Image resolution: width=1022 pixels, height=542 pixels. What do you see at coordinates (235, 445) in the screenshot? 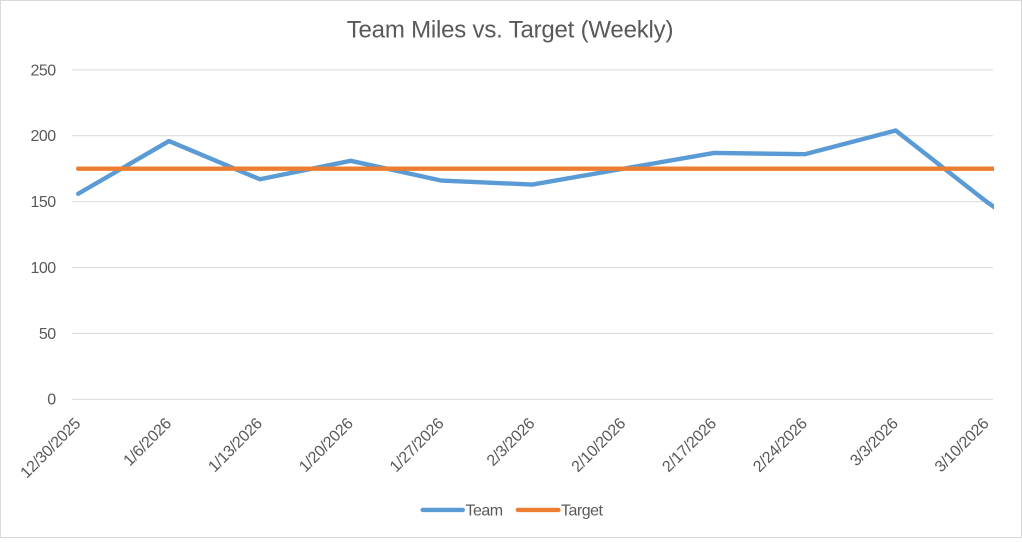
I see `svg-text: 1/13/2026` at bounding box center [235, 445].